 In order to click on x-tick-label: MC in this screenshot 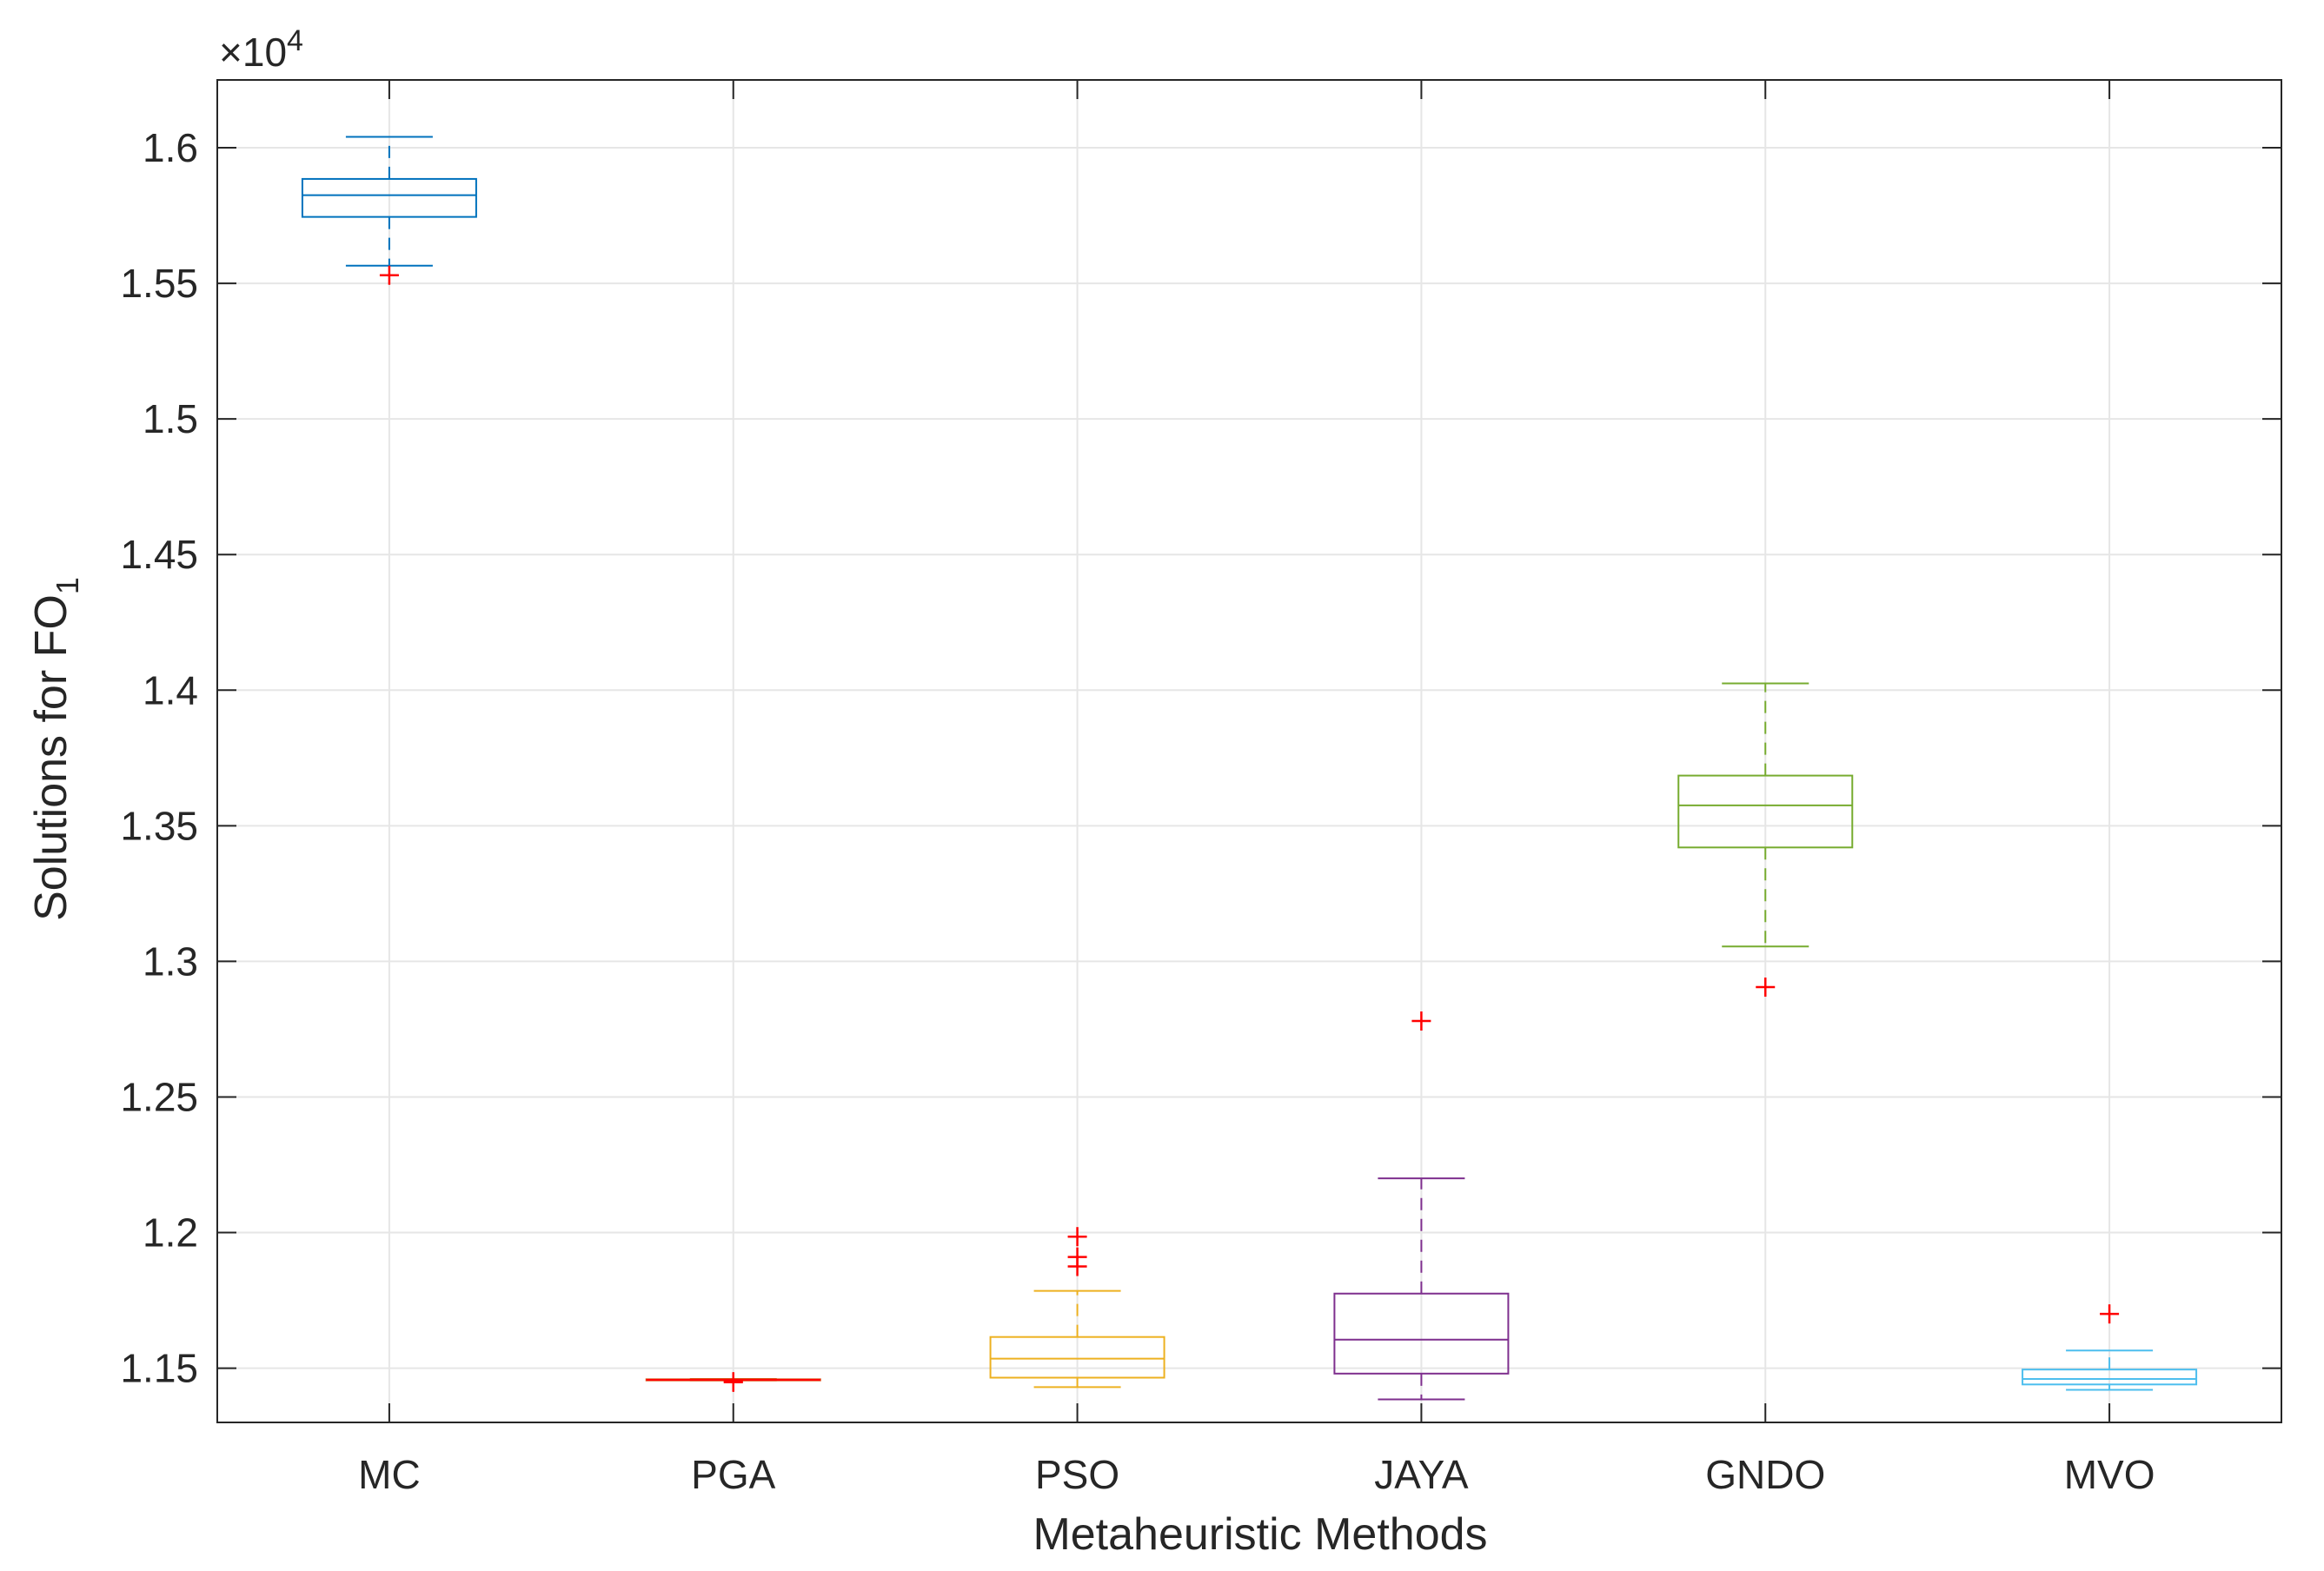, I will do `click(389, 1474)`.